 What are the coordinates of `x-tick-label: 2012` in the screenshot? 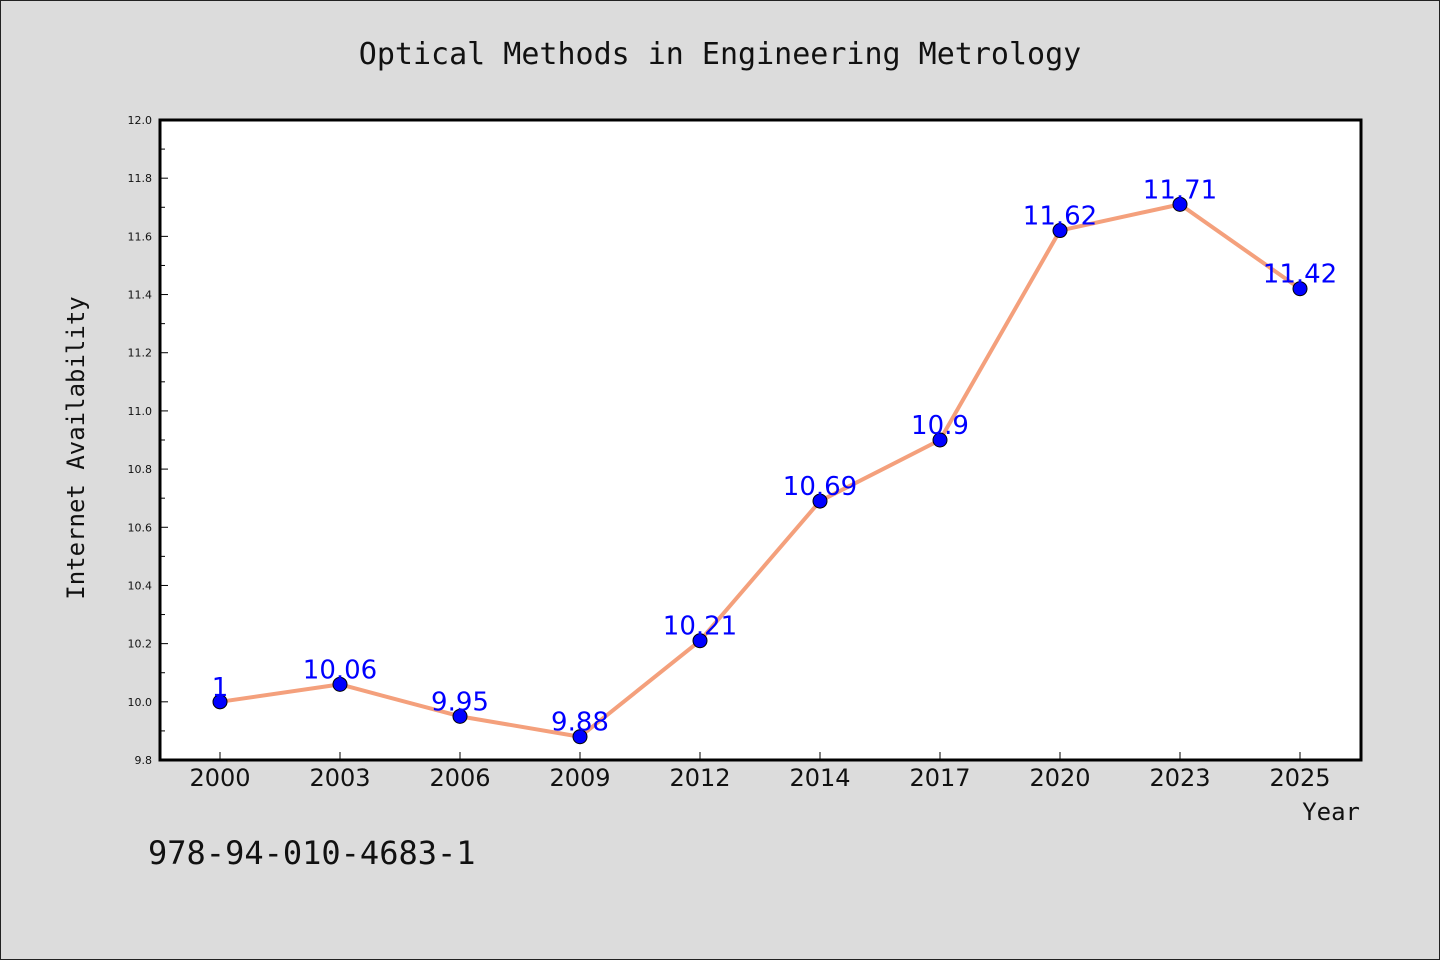 It's located at (699, 778).